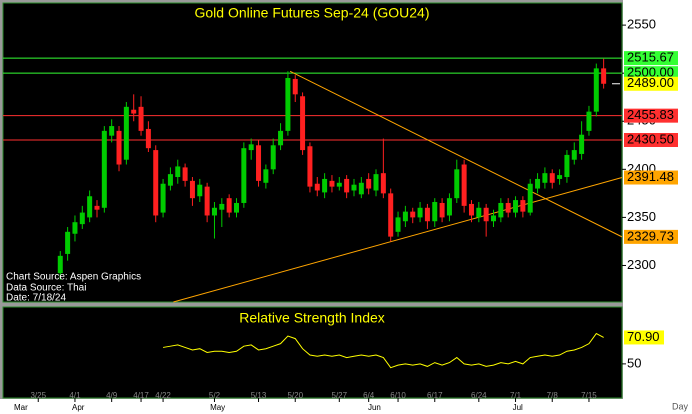  I want to click on last-price-label: 2489.00, so click(650, 82).